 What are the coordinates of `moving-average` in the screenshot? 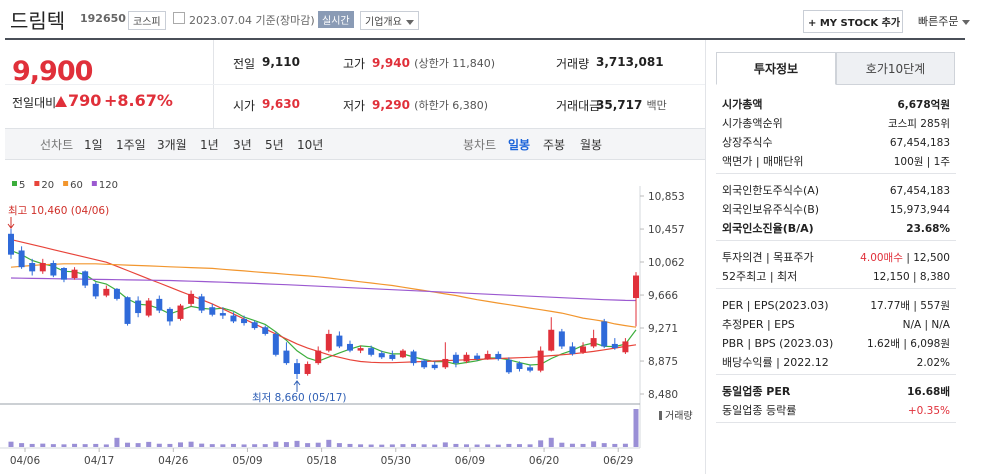 It's located at (323, 289).